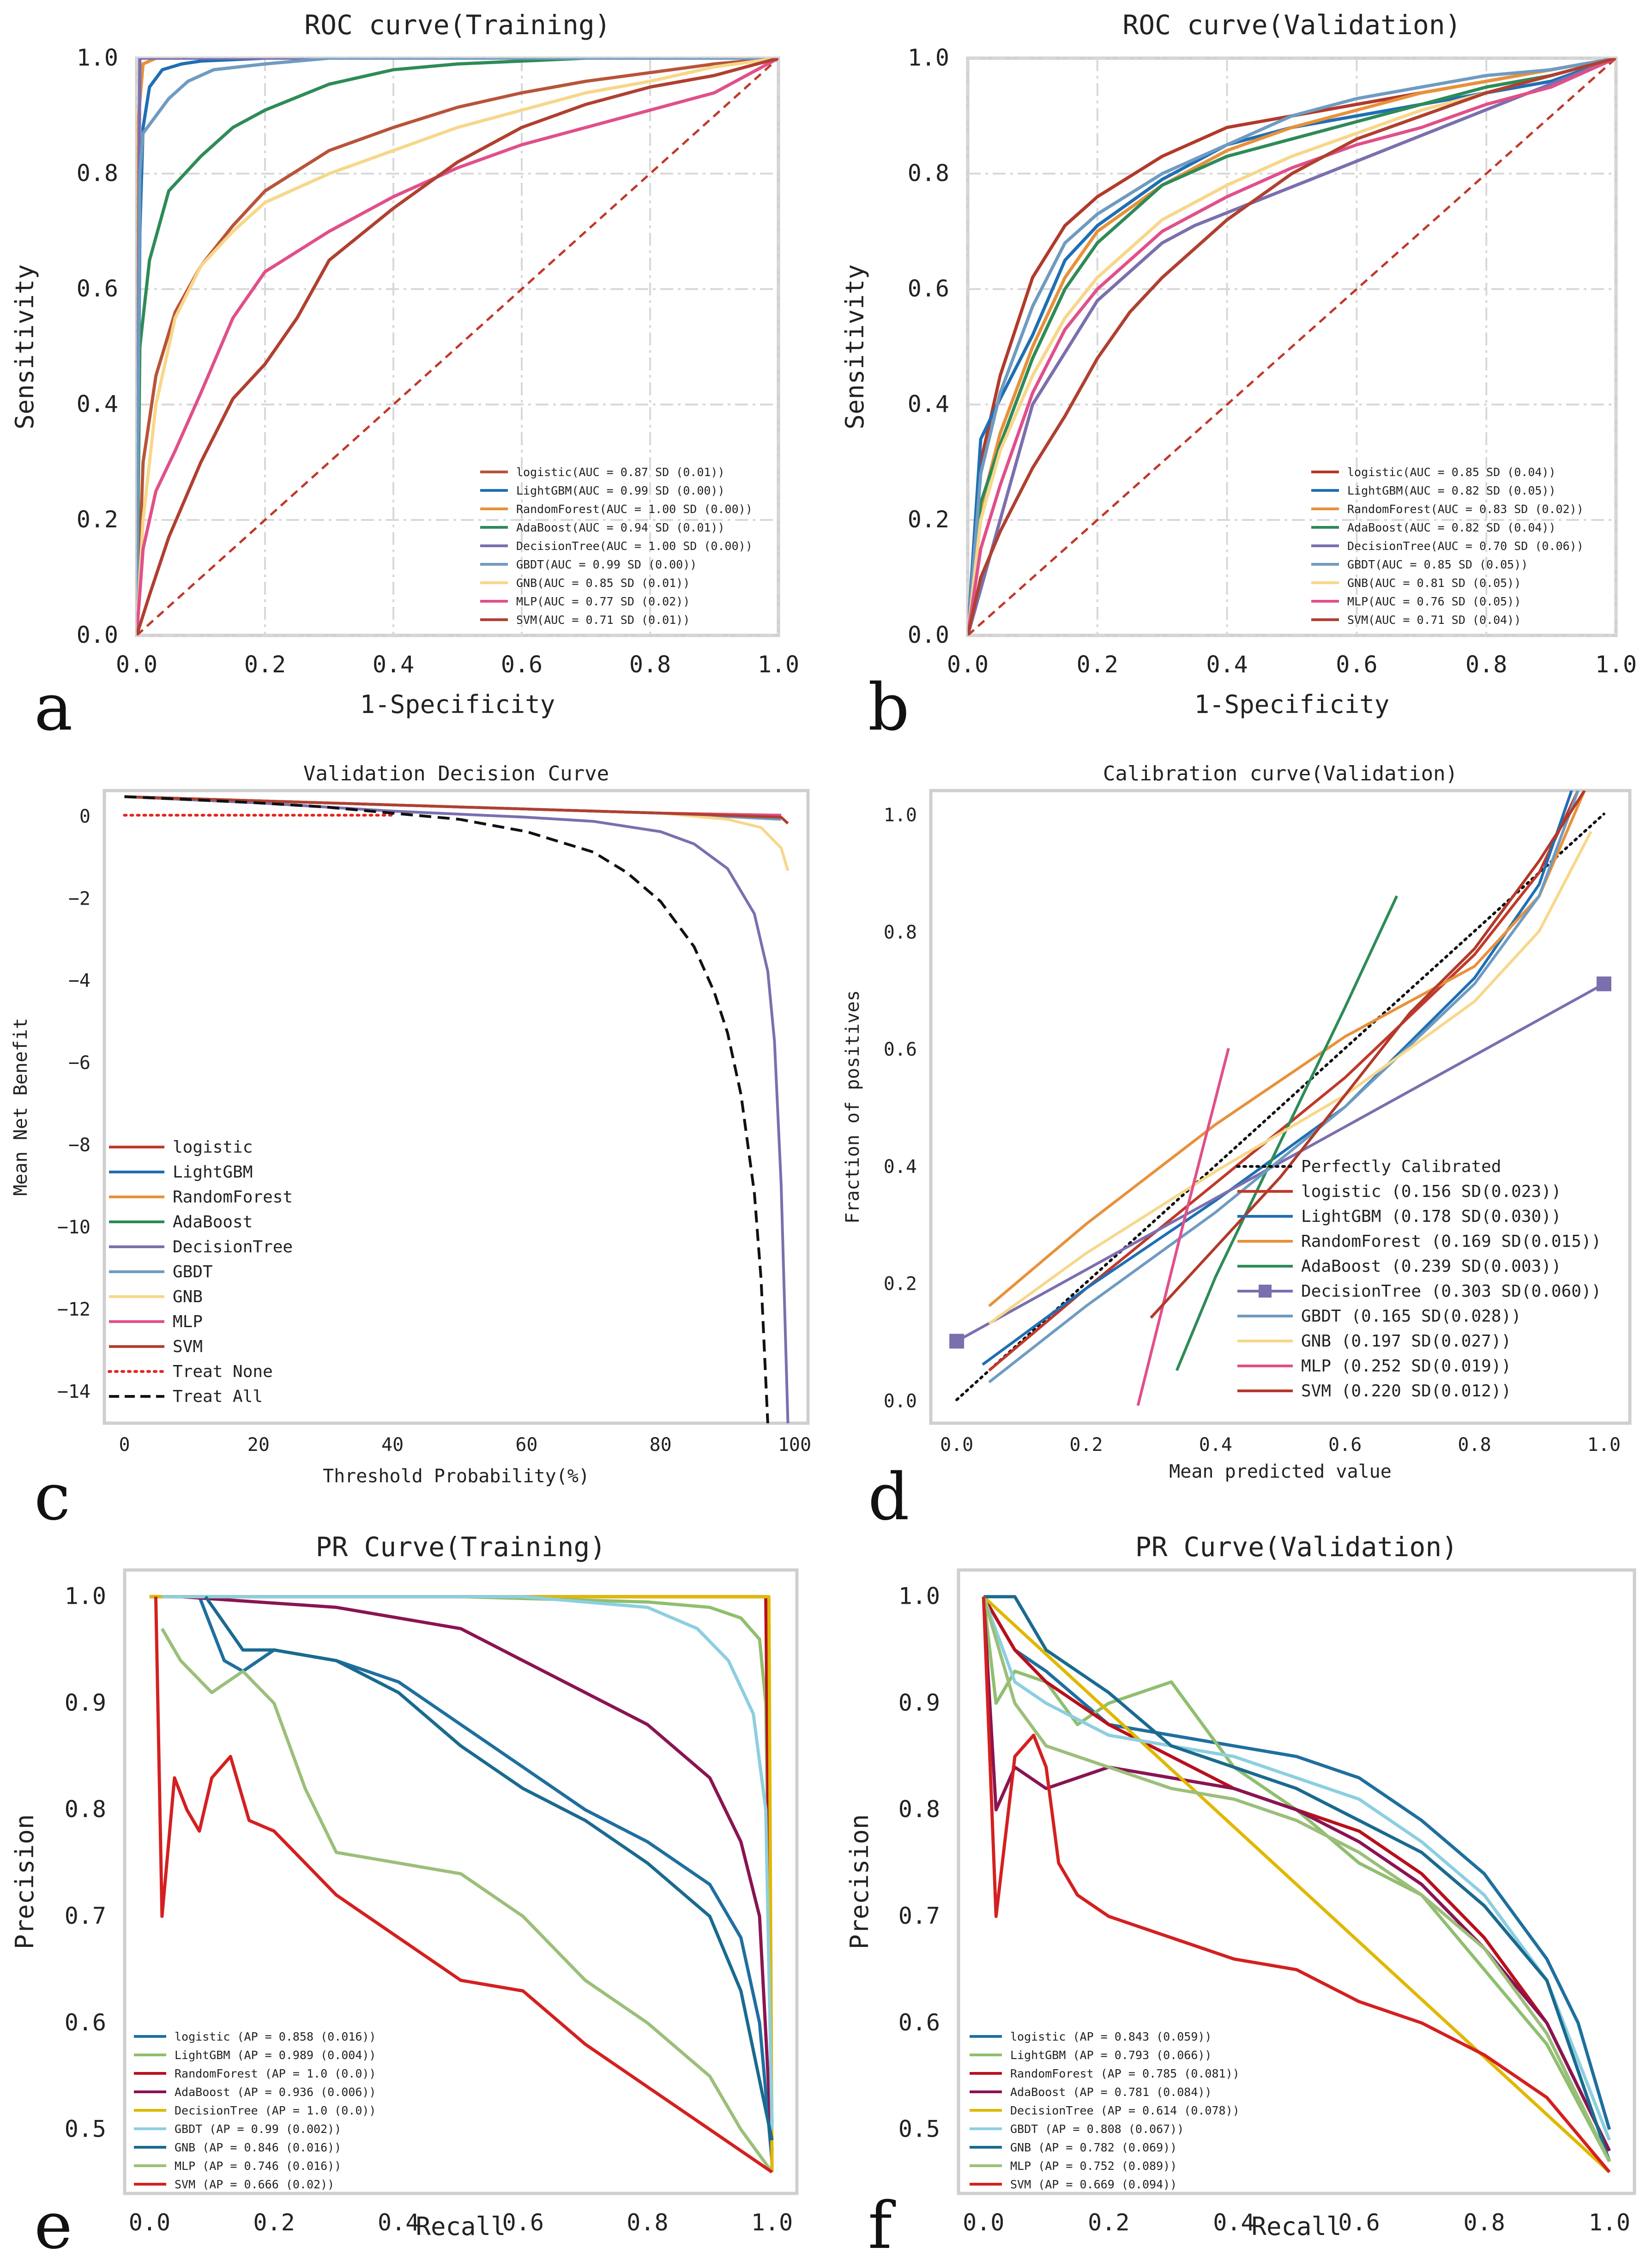 This screenshot has height=2253, width=1652. Describe the element at coordinates (193, 1272) in the screenshot. I see `legend-entry: GBDT` at that location.